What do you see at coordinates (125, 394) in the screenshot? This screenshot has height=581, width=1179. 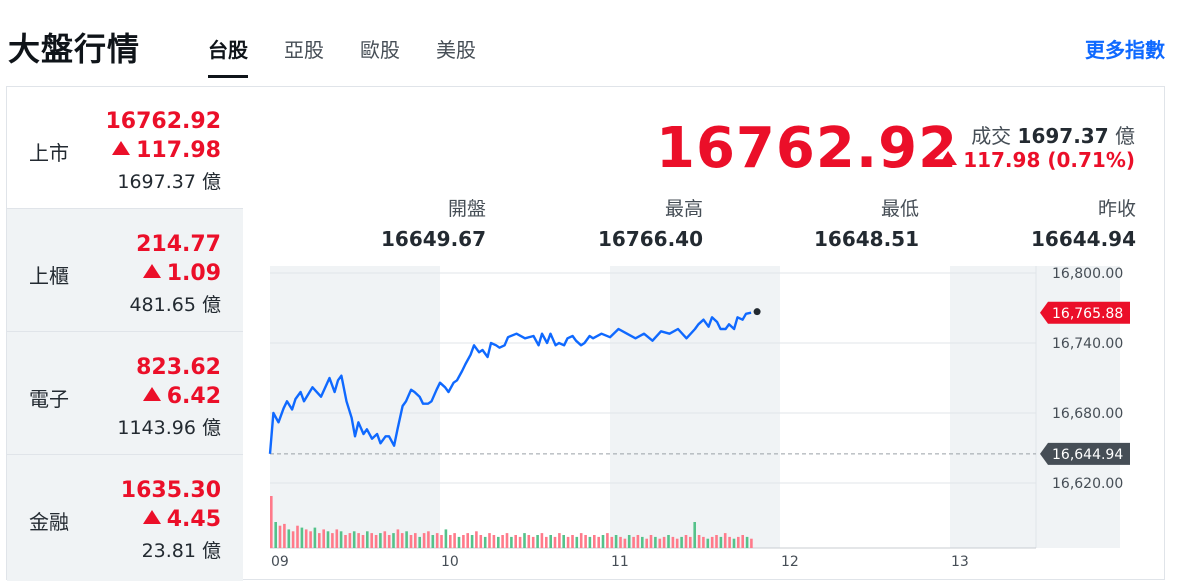 I see `sidebar-item-electronics: 電子 823.62 6.42 1143.96 億` at bounding box center [125, 394].